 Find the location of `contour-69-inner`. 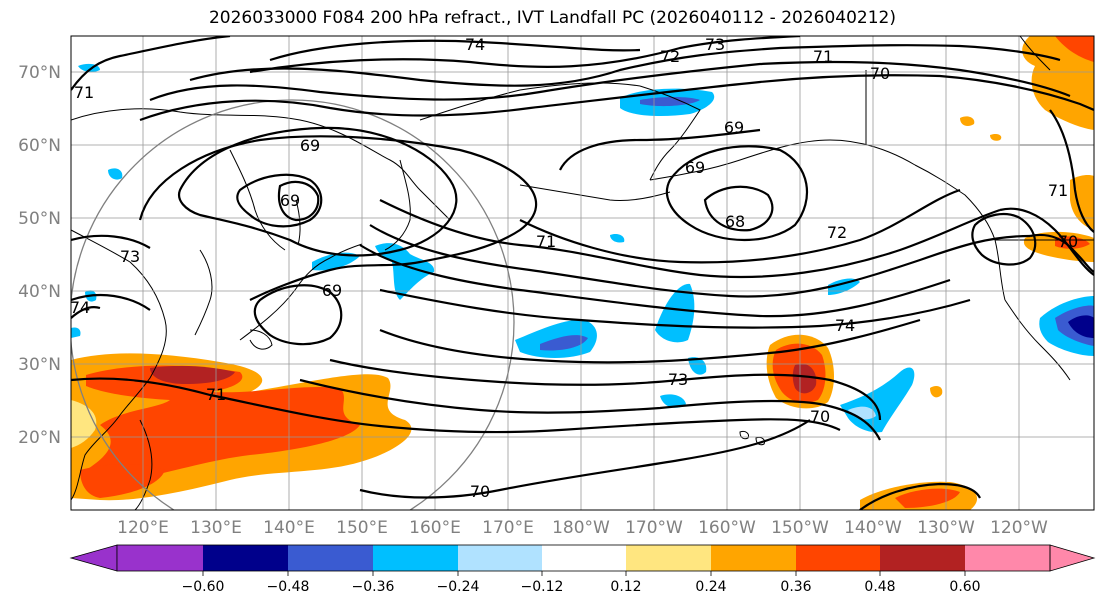

contour-69-inner is located at coordinates (279, 200).